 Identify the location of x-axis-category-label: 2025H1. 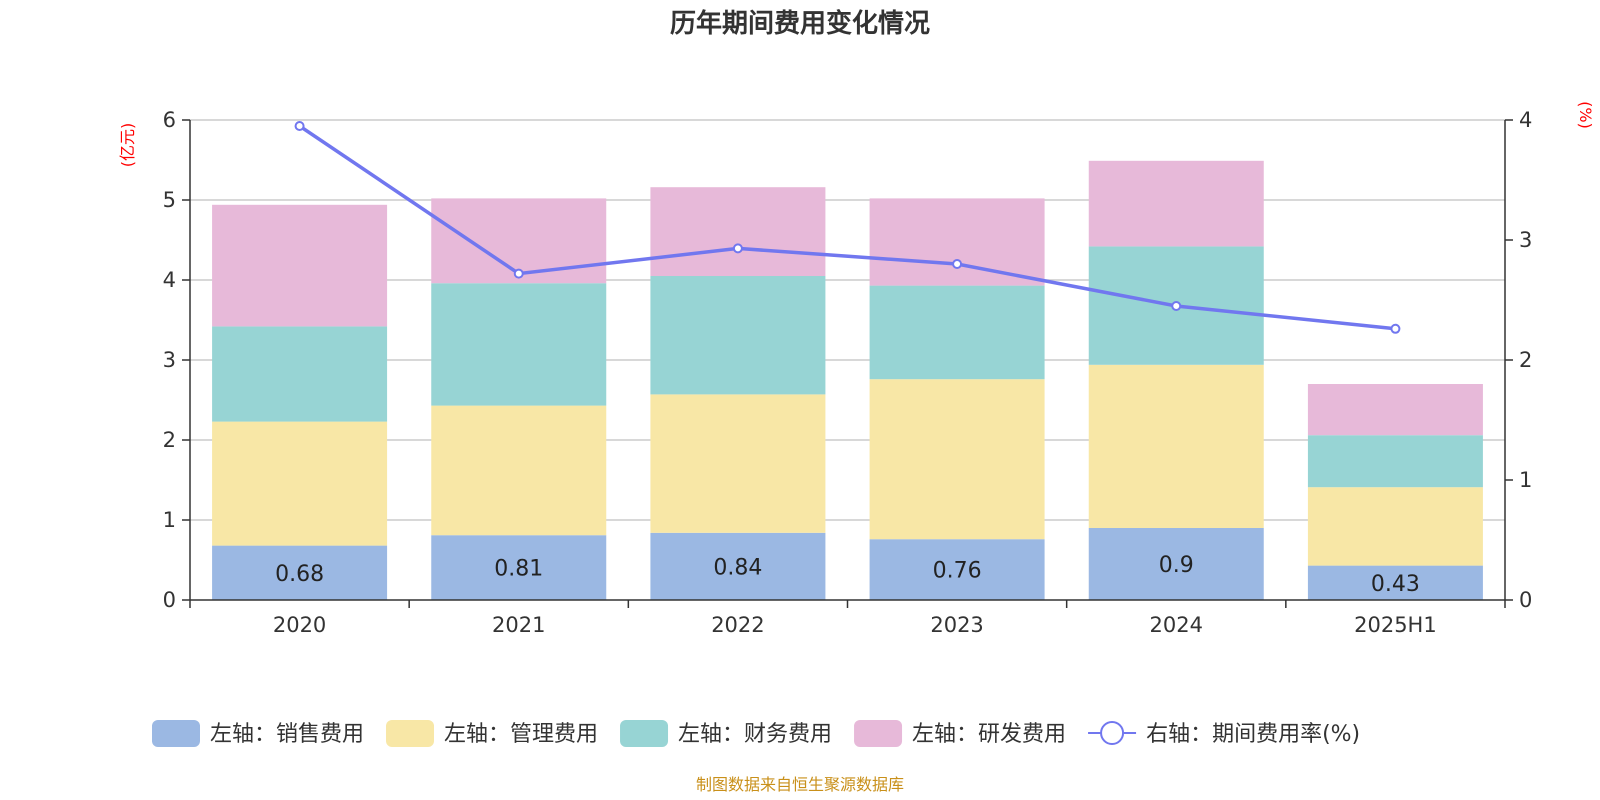
(1395, 625).